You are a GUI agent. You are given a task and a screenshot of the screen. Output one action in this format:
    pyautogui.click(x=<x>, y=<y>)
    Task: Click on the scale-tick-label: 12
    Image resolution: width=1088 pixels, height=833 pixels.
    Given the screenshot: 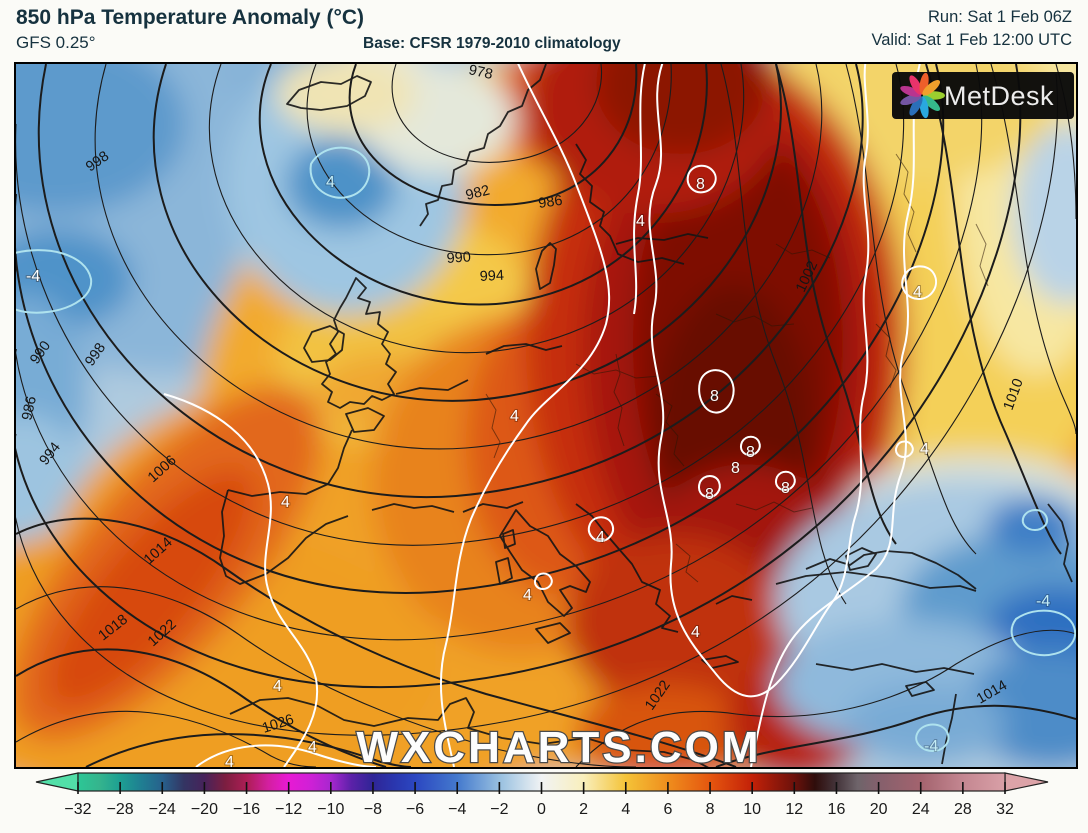 What is the action you would take?
    pyautogui.click(x=794, y=809)
    